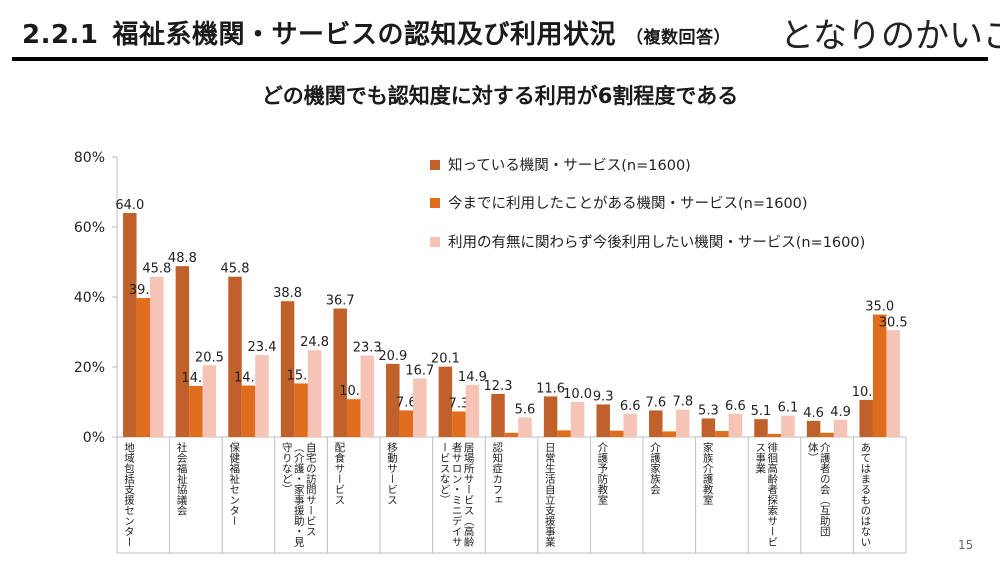  Describe the element at coordinates (603, 396) in the screenshot. I see `data-label: 9.3` at that location.